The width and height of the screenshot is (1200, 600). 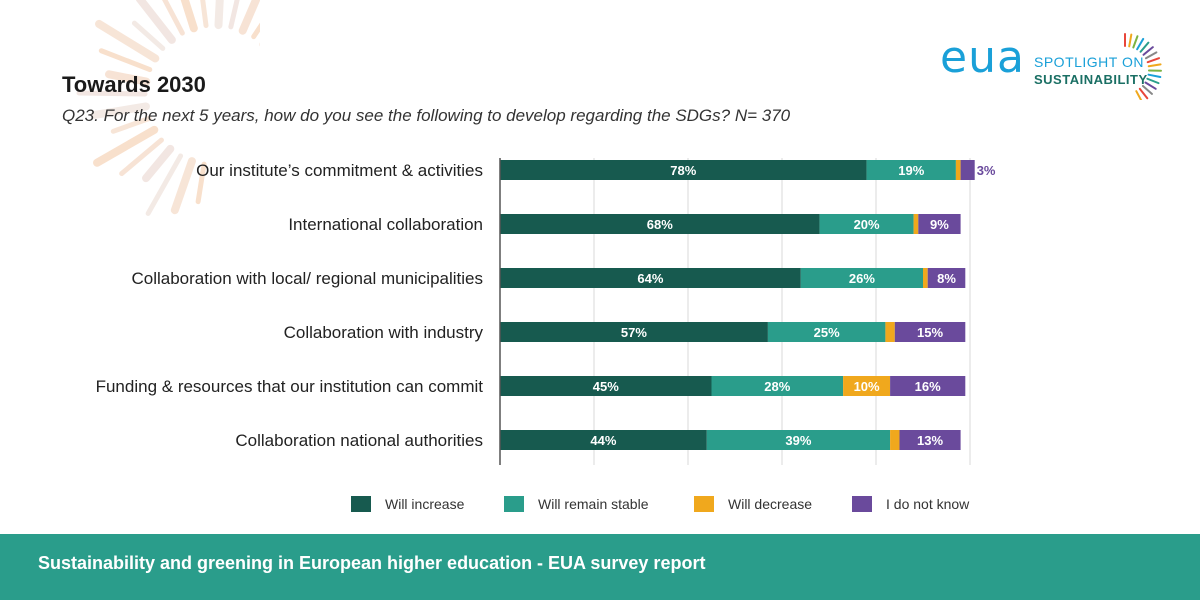 I want to click on data-label: 3%, so click(x=986, y=170).